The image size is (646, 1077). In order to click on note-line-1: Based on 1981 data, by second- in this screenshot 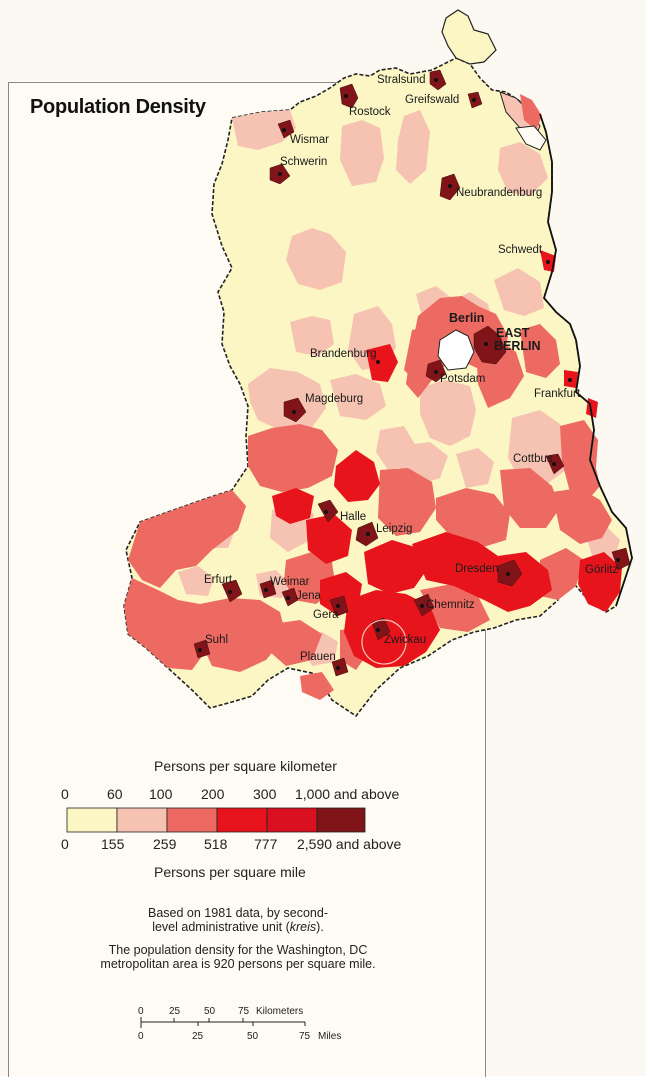, I will do `click(238, 913)`.